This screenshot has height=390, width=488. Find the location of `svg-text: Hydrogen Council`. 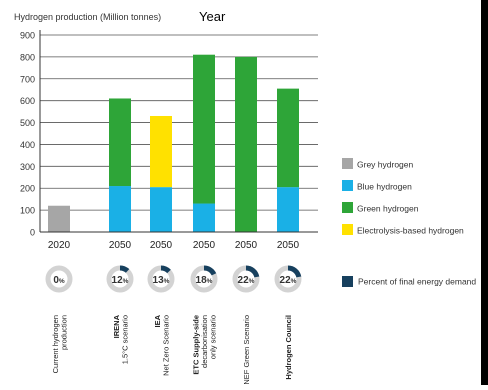

svg-text: Hydrogen Council is located at coordinates (288, 347).